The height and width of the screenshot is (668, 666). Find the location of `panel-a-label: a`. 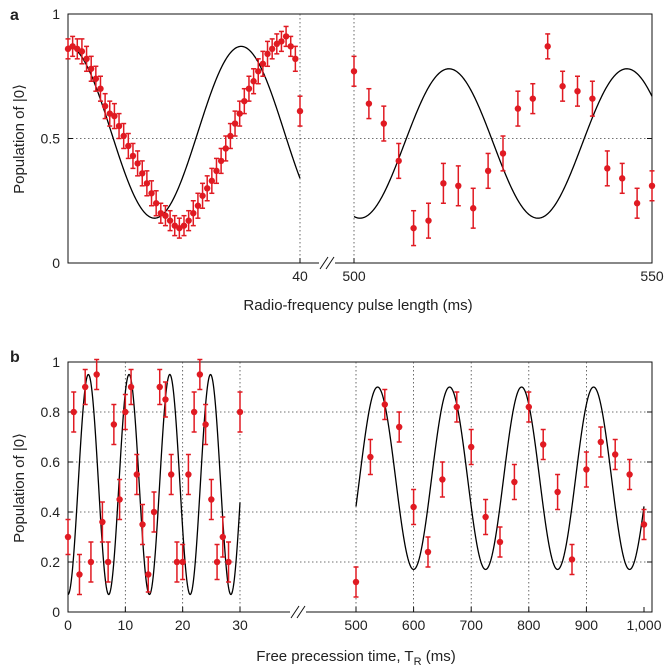

panel-a-label: a is located at coordinates (14, 15).